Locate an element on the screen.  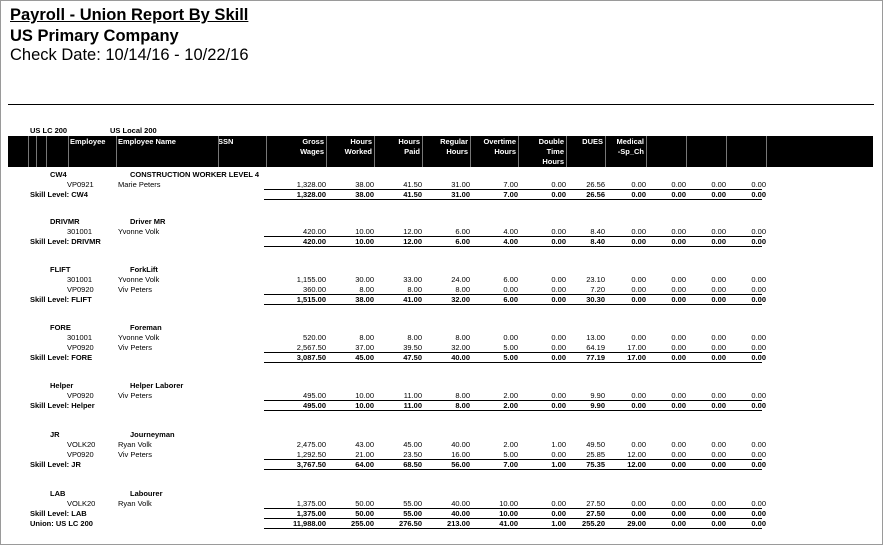
col-gross-wages: Gross Wages is located at coordinates (312, 146).